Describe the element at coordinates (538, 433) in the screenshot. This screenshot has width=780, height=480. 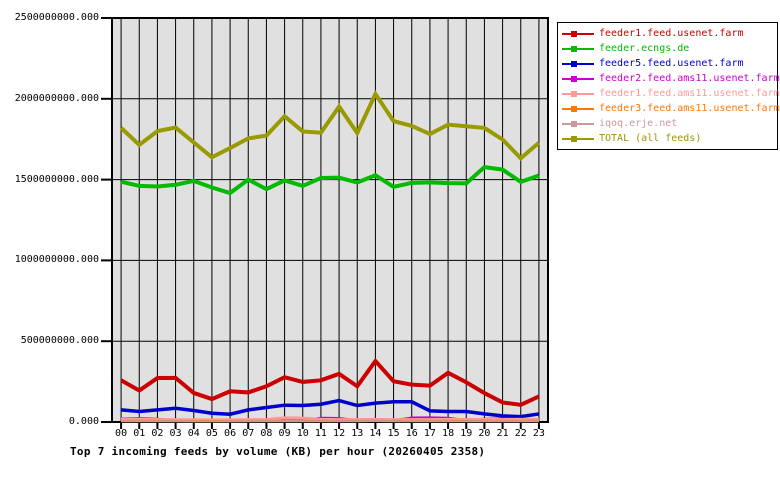
I see `x-axis-tick-label: 23` at that location.